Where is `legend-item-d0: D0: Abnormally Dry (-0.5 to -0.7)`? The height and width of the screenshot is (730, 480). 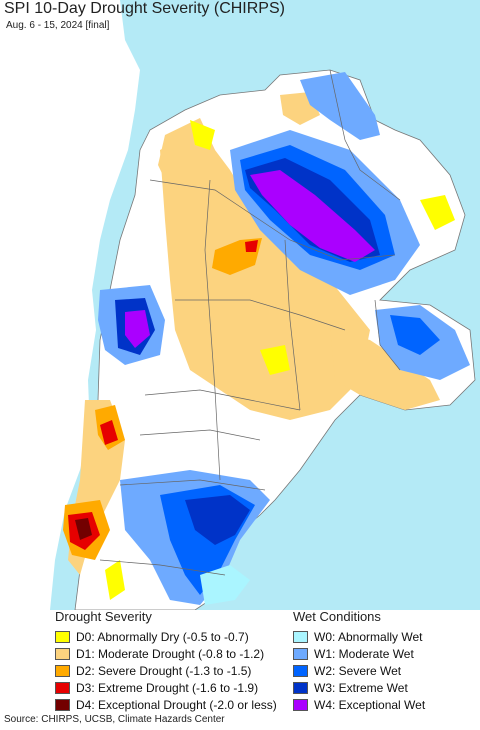
legend-item-d0: D0: Abnormally Dry (-0.5 to -0.7) is located at coordinates (166, 636).